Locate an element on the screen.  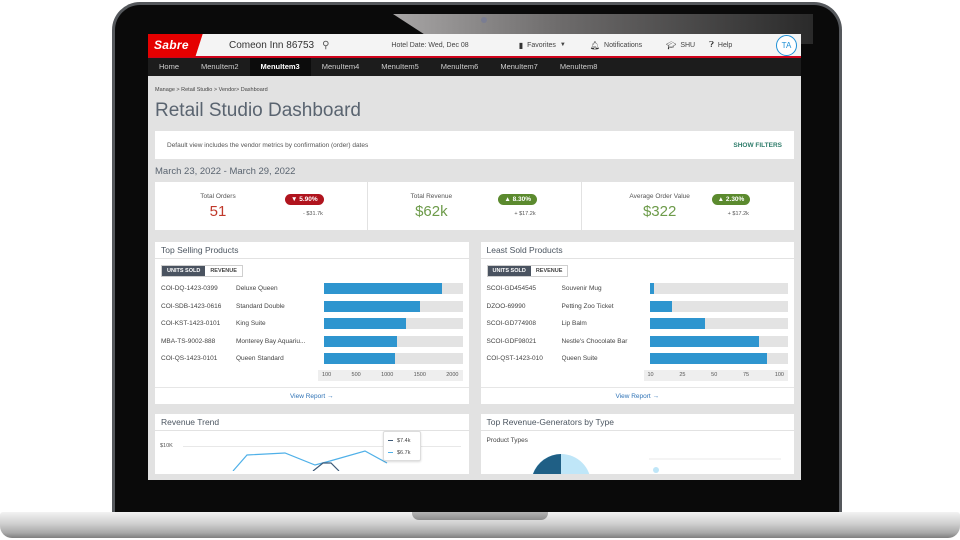
kpi-badge-up: ▲ 2.30% is located at coordinates (731, 199).